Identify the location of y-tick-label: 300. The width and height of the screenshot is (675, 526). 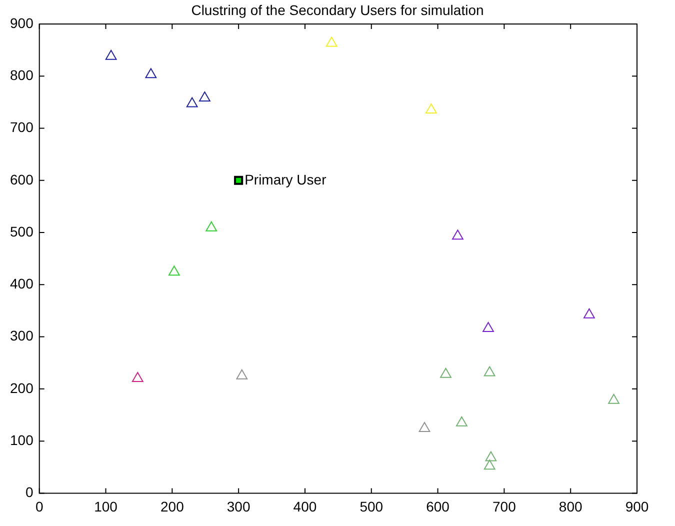
(22, 336).